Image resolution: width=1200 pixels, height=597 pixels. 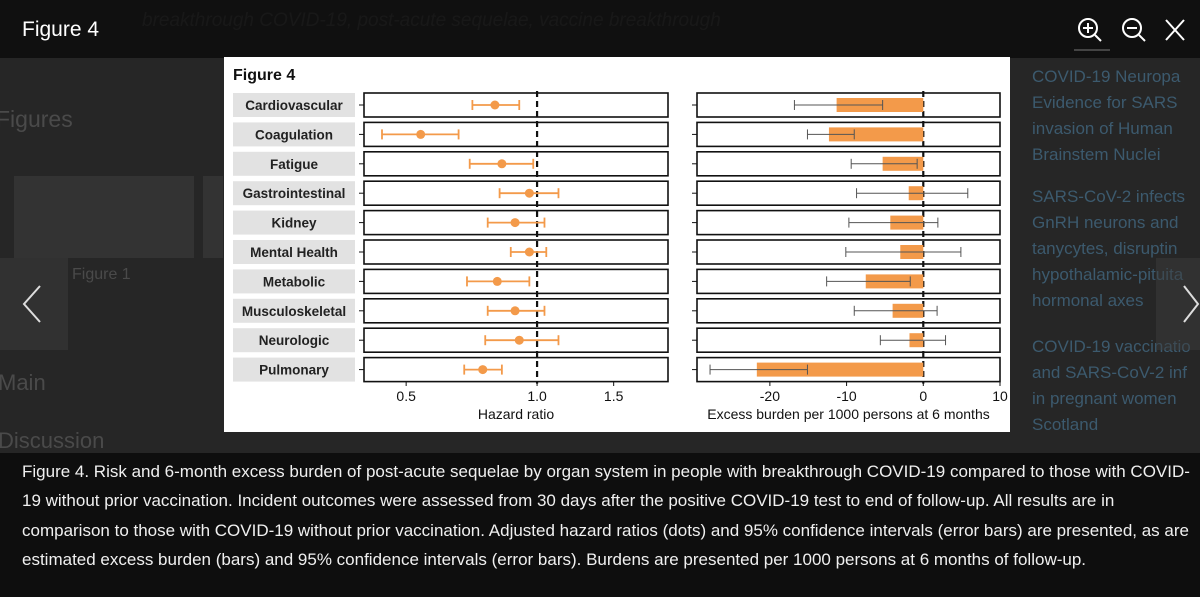 I want to click on category-label: Kidney, so click(x=294, y=223).